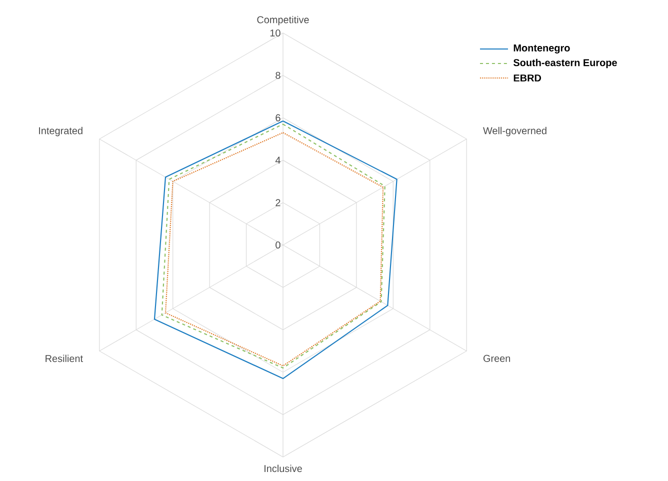 This screenshot has height=481, width=668. Describe the element at coordinates (542, 49) in the screenshot. I see `legend-label: Montenegro` at that location.